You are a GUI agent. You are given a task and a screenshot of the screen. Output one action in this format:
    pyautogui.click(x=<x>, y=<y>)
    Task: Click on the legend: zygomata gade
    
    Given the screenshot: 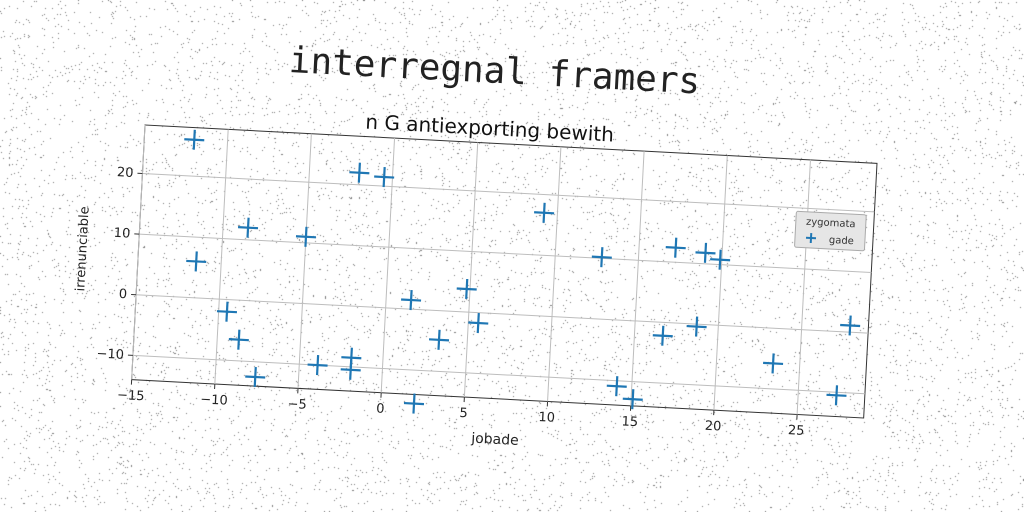 What is the action you would take?
    pyautogui.click(x=830, y=231)
    